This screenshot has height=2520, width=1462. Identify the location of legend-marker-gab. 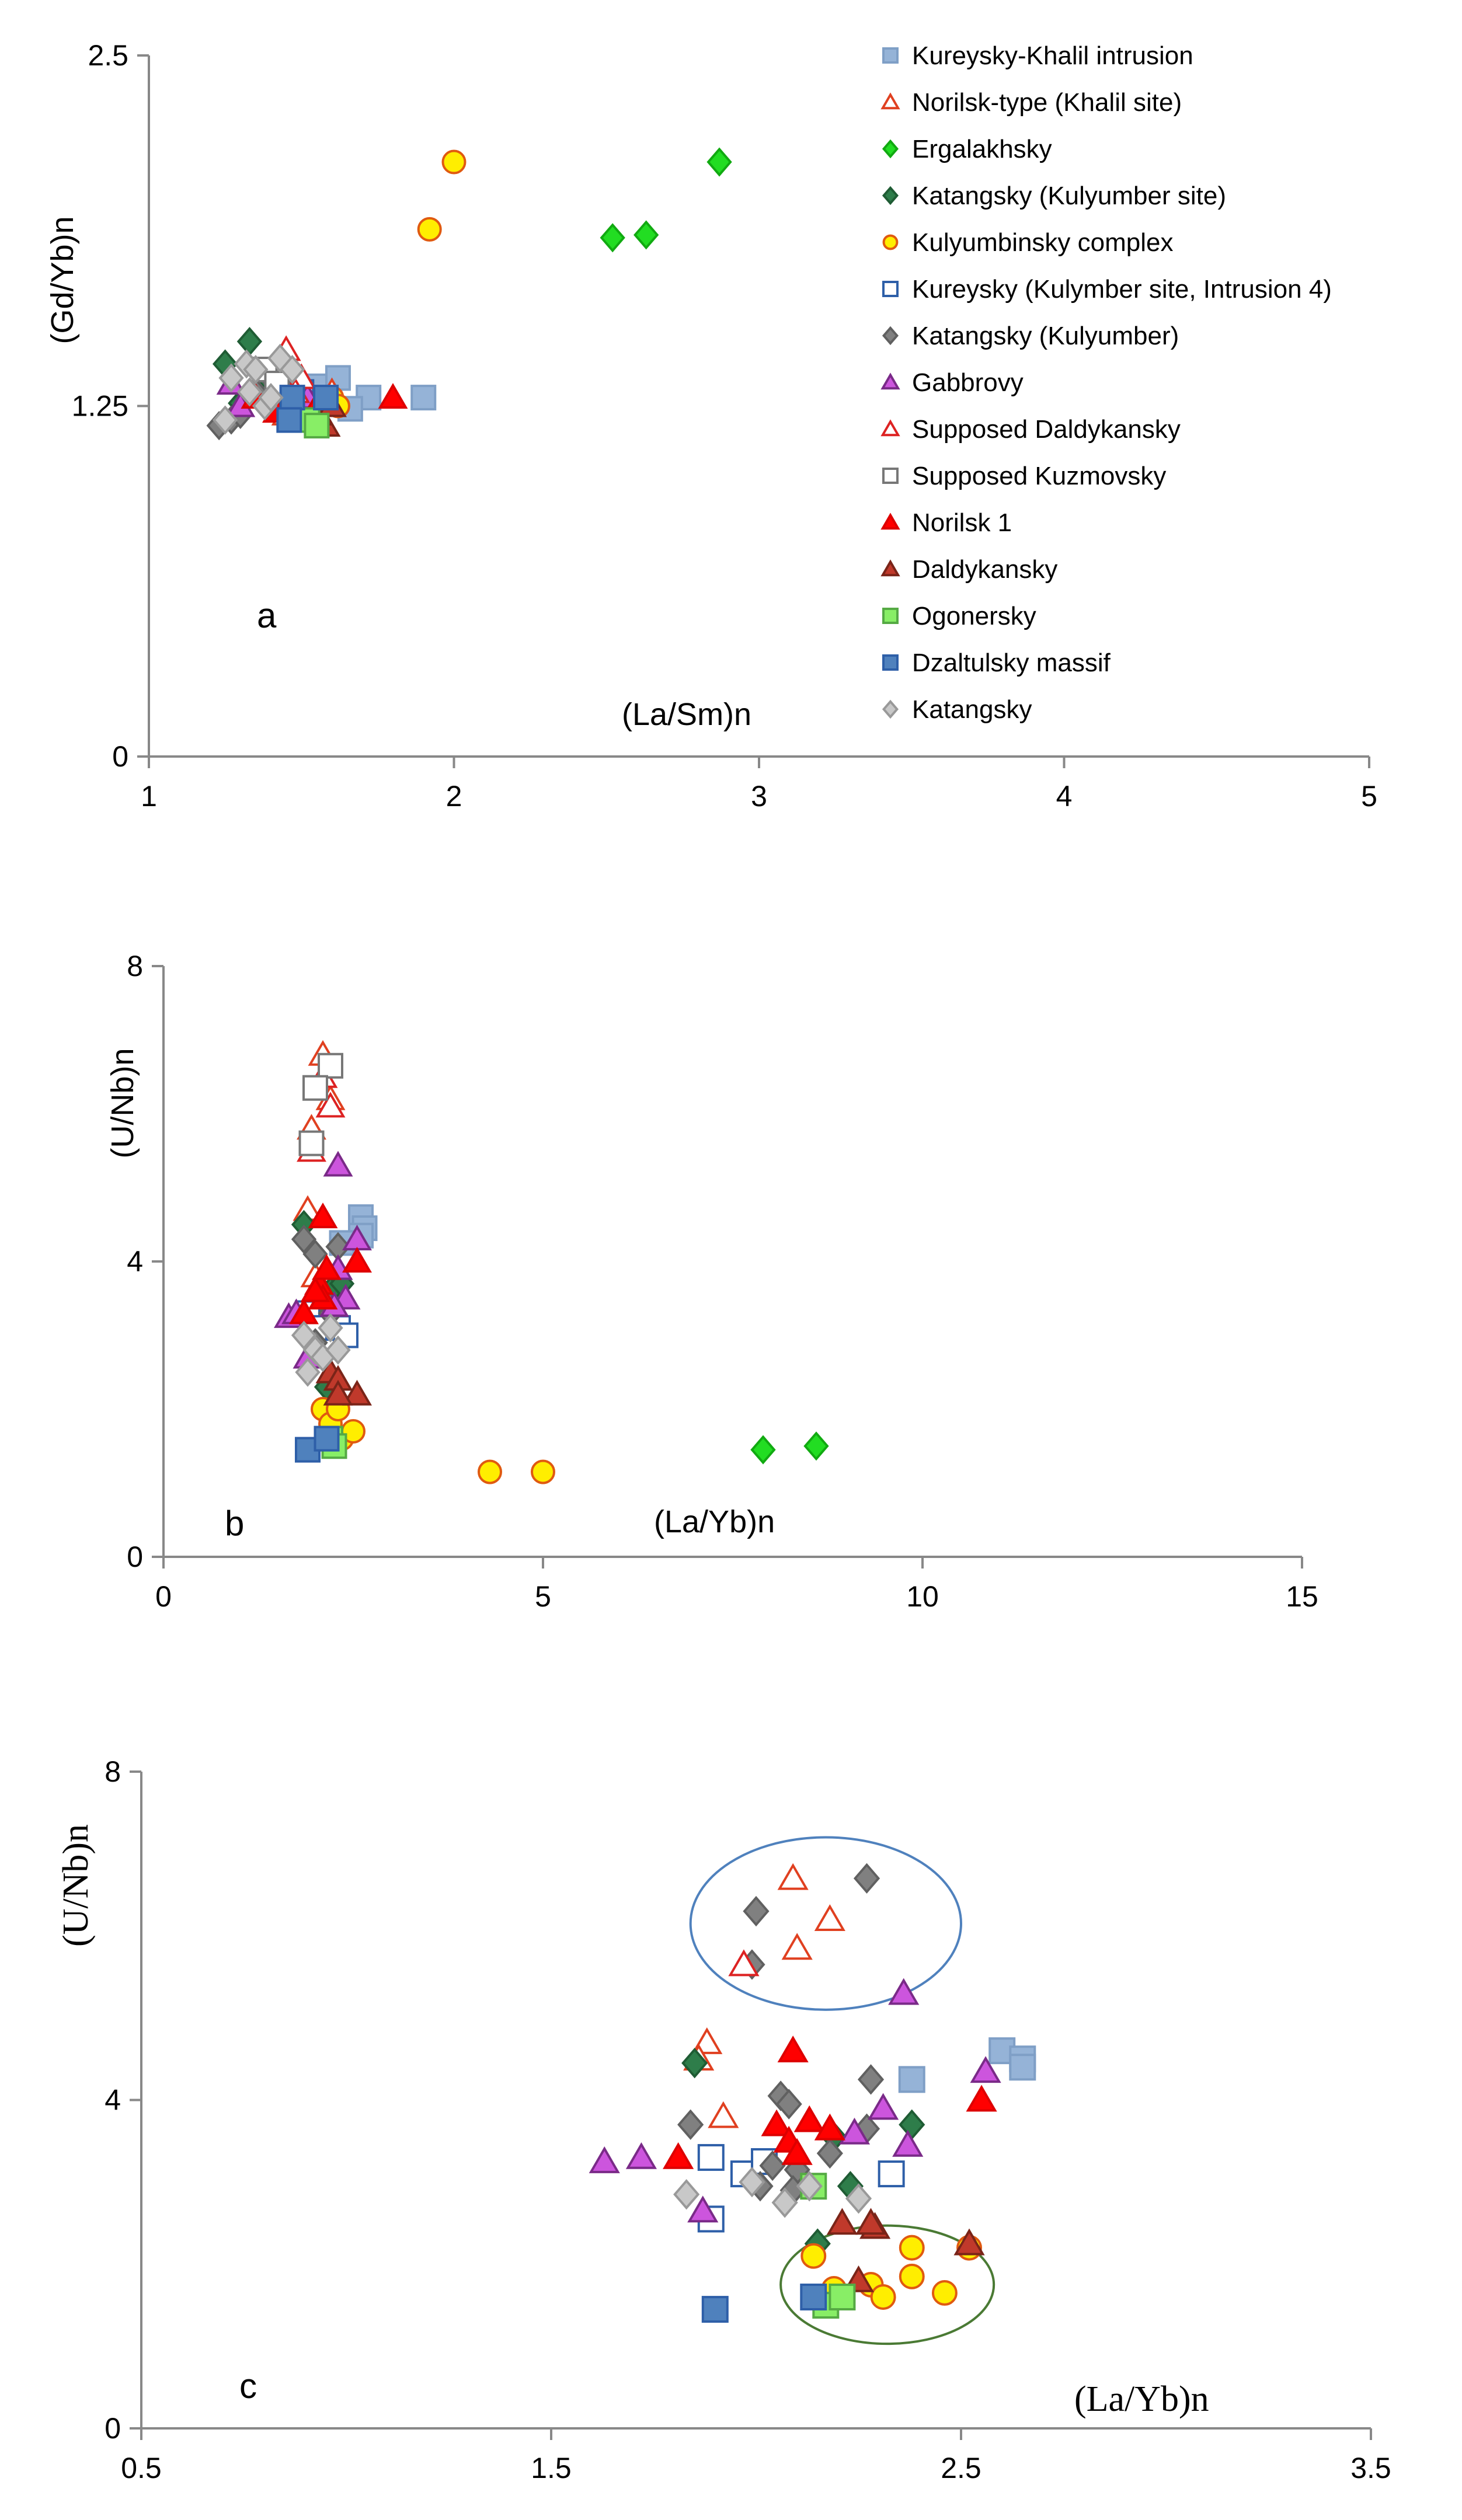
(890, 381).